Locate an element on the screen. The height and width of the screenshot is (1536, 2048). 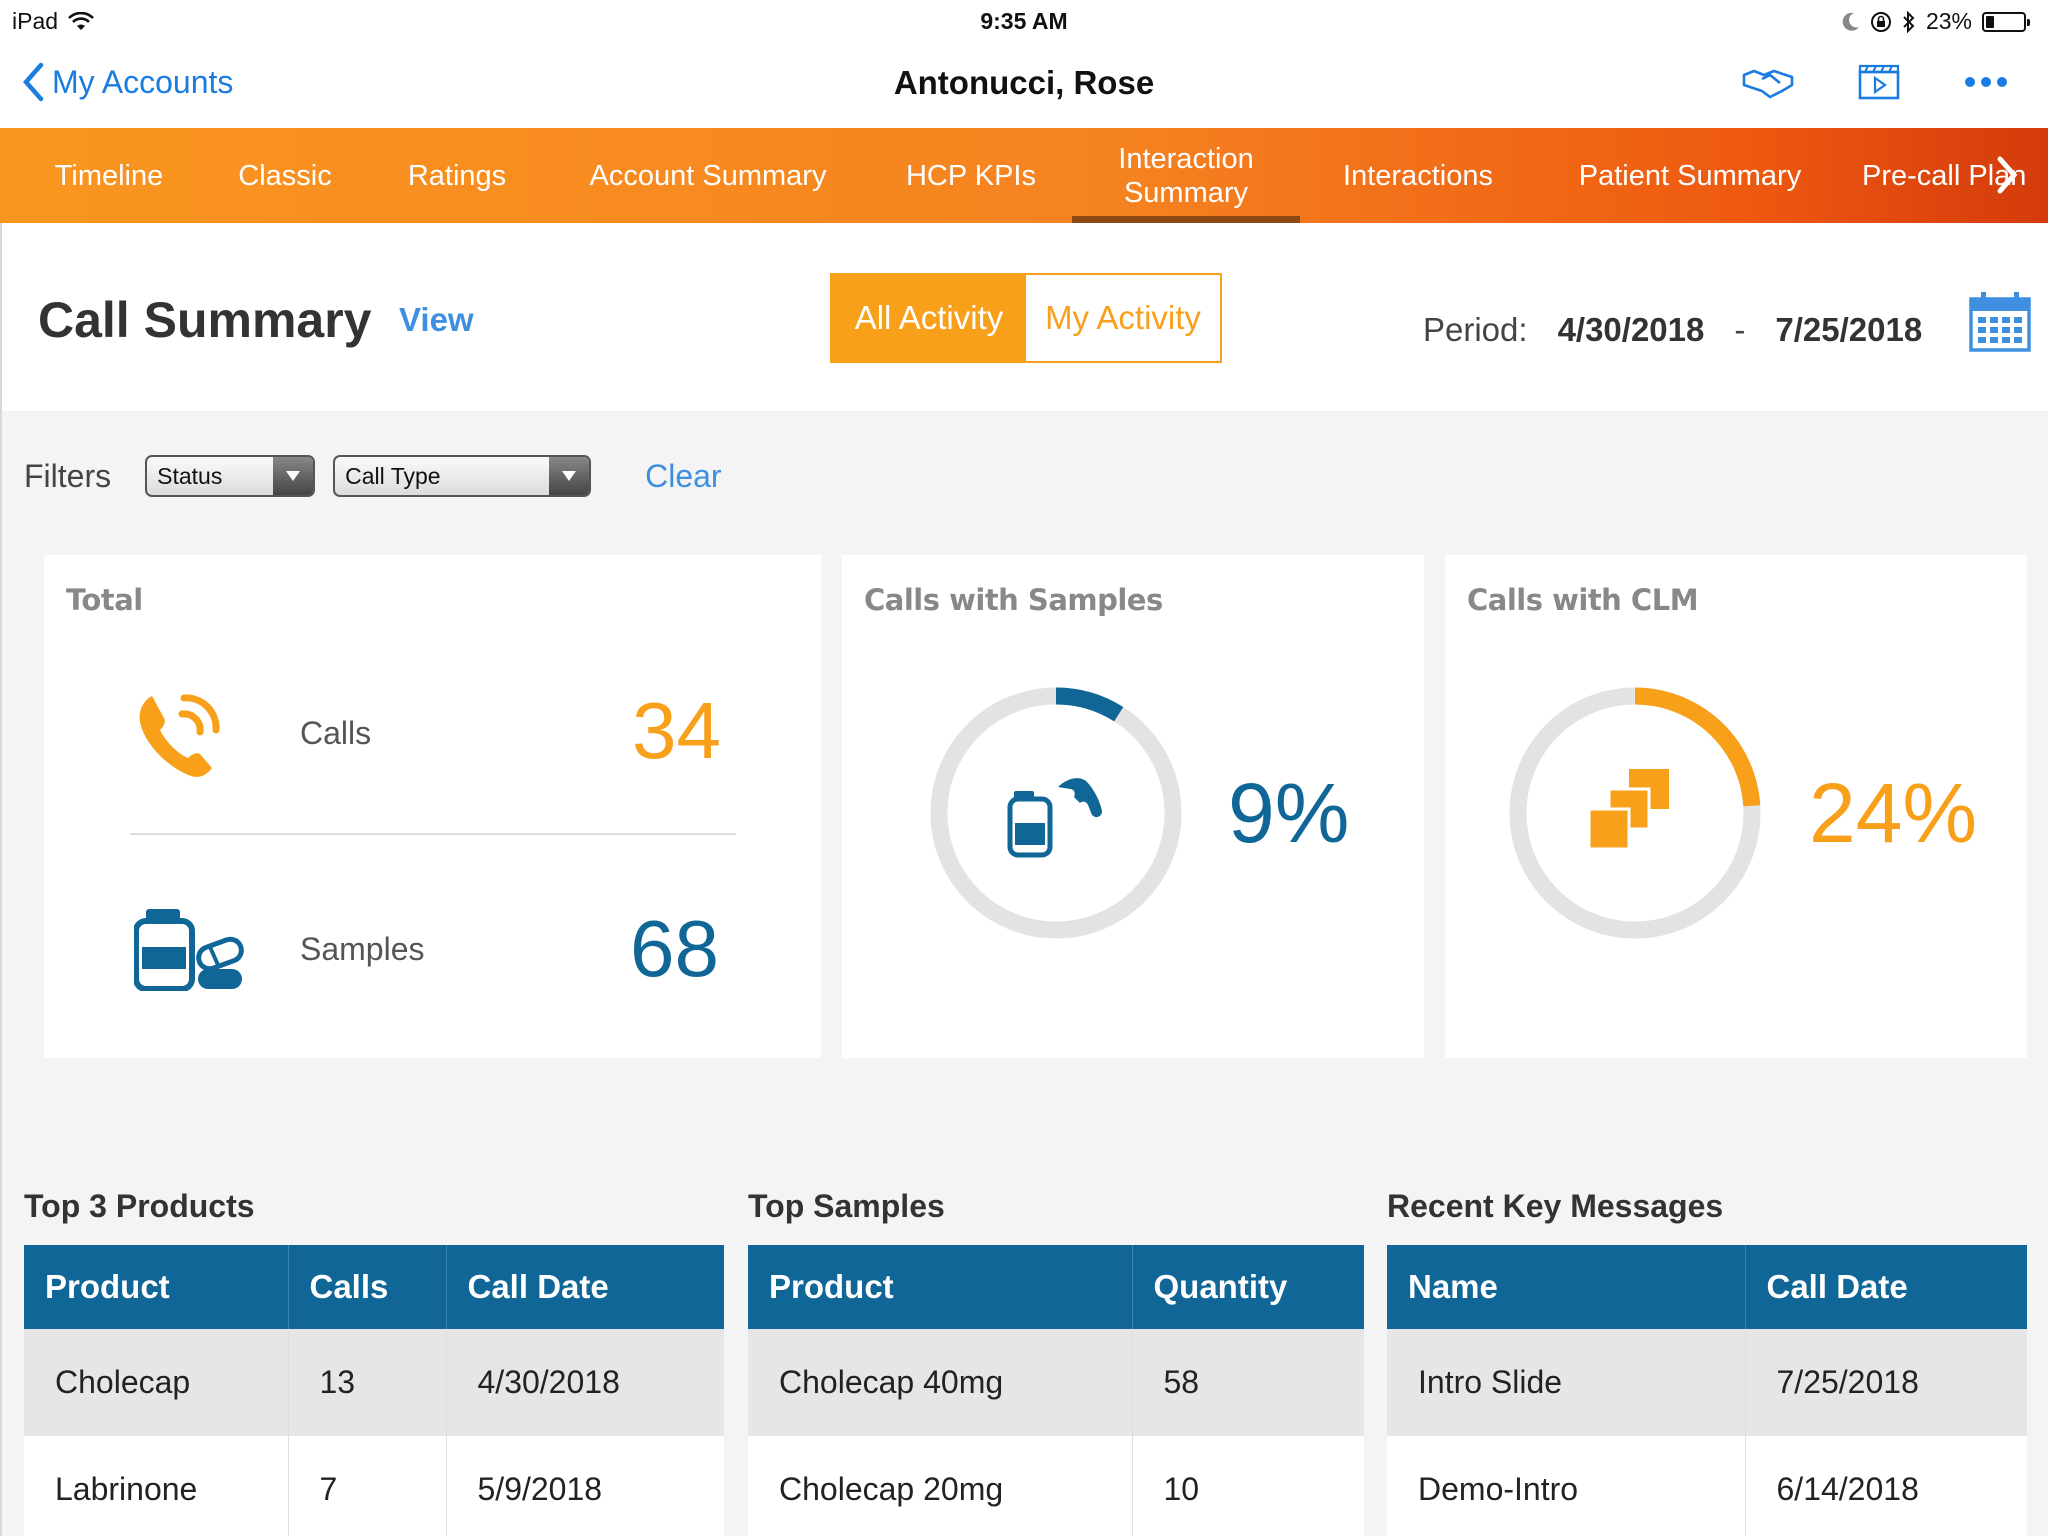
sample-call-icon is located at coordinates (1054, 818).